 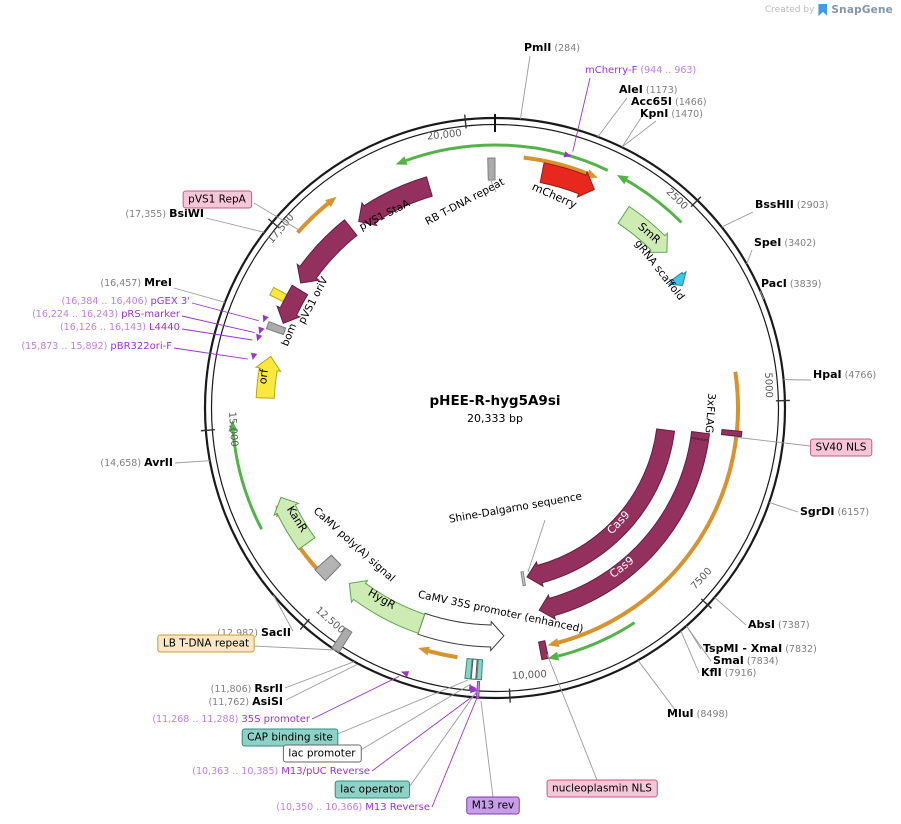 What do you see at coordinates (669, 101) in the screenshot?
I see `acc65i-site-label: Acc65I (1466)` at bounding box center [669, 101].